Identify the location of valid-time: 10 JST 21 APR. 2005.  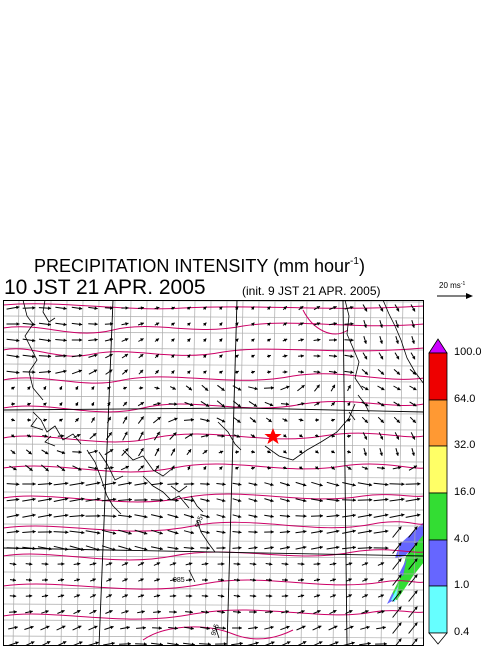
(105, 287).